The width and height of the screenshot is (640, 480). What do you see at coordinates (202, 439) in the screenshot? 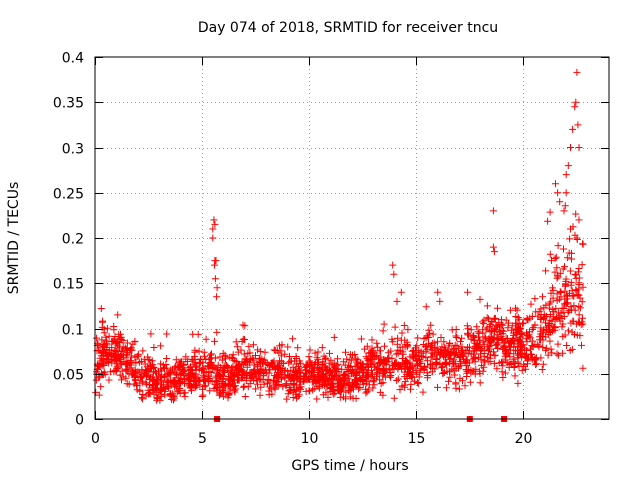
I see `x-tick-label: 5` at bounding box center [202, 439].